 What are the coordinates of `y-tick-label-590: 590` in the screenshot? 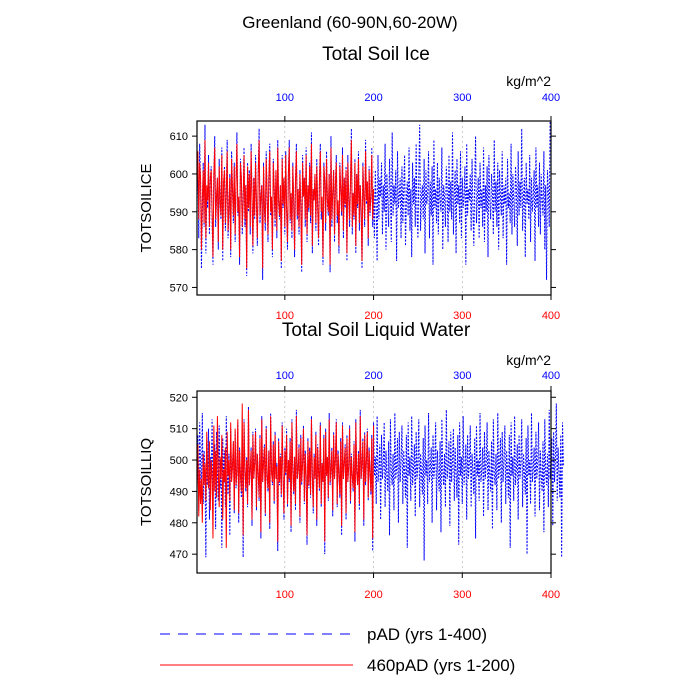 It's located at (179, 213).